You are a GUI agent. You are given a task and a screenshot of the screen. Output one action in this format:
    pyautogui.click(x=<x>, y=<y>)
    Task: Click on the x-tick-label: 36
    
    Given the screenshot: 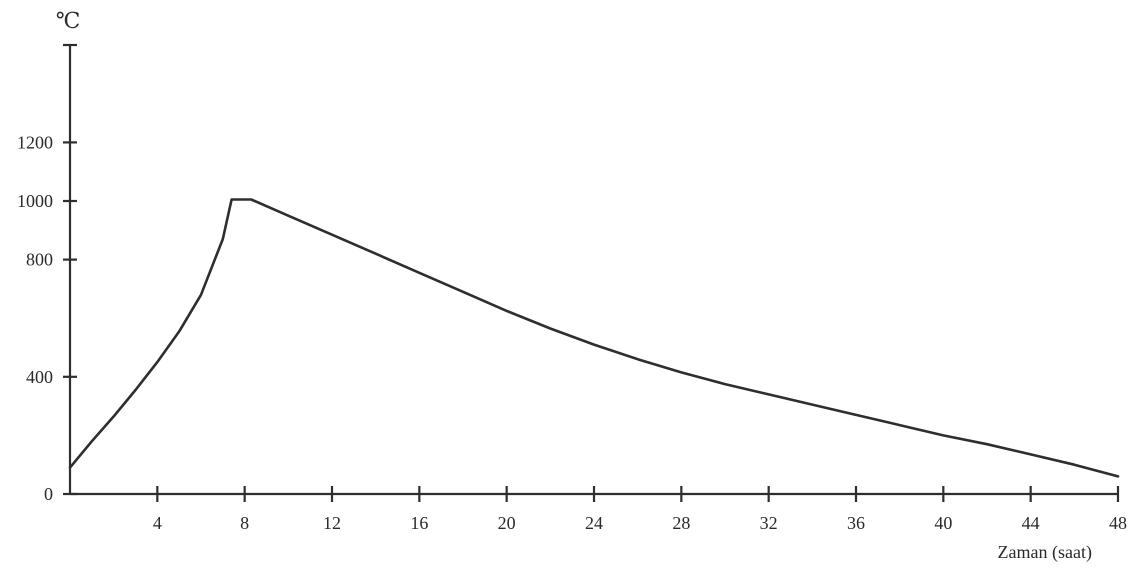 What is the action you would take?
    pyautogui.click(x=856, y=523)
    